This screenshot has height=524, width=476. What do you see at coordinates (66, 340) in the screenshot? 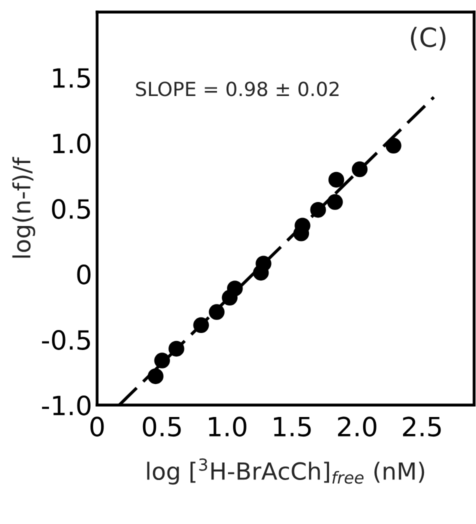
I see `y-tick-label: -0.5` at bounding box center [66, 340].